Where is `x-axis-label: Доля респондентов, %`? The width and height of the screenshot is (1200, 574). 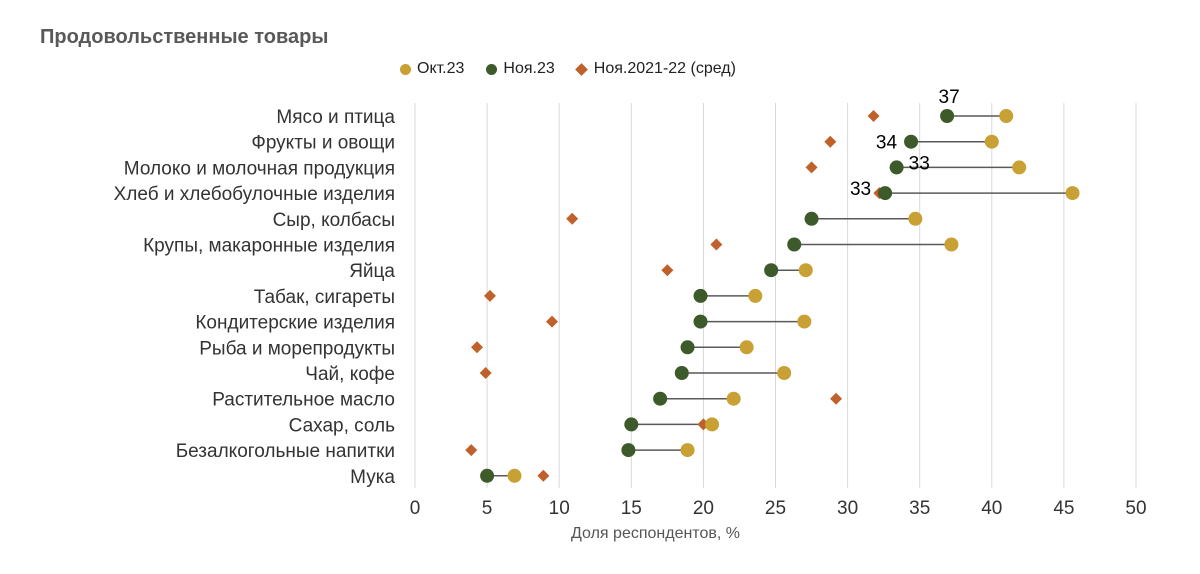 x-axis-label: Доля респондентов, % is located at coordinates (655, 533).